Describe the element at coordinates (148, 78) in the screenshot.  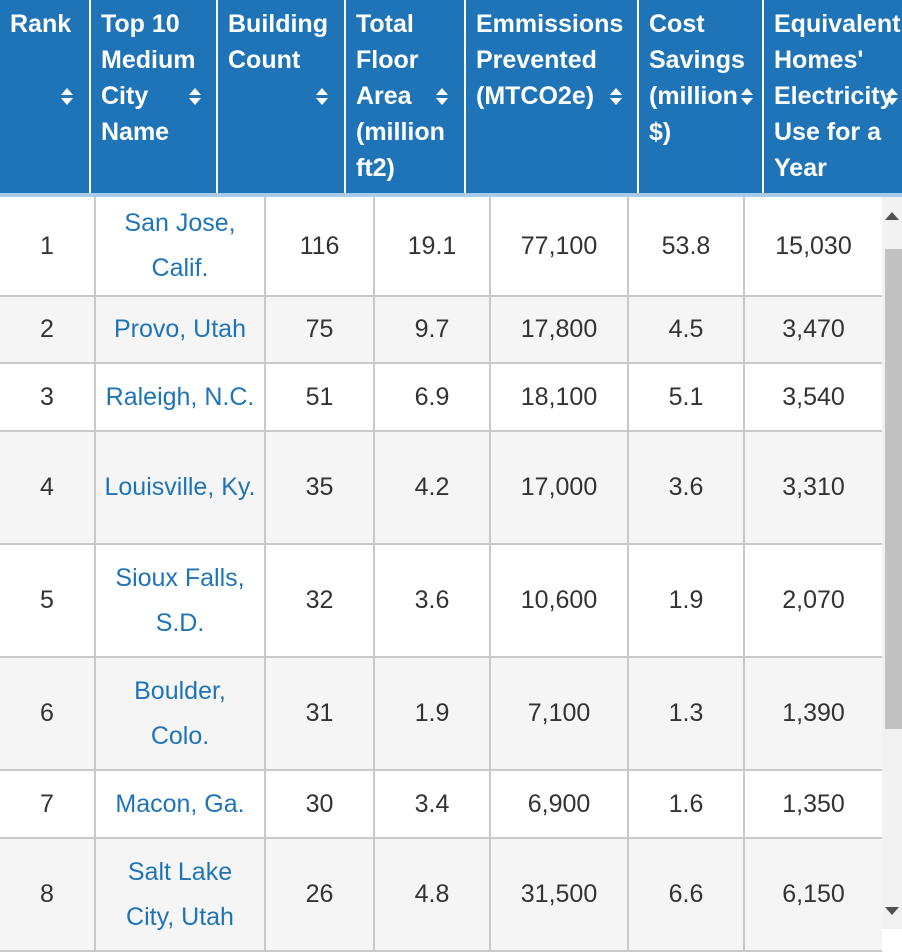
I see `header-label: Top 10 Medium City Name` at that location.